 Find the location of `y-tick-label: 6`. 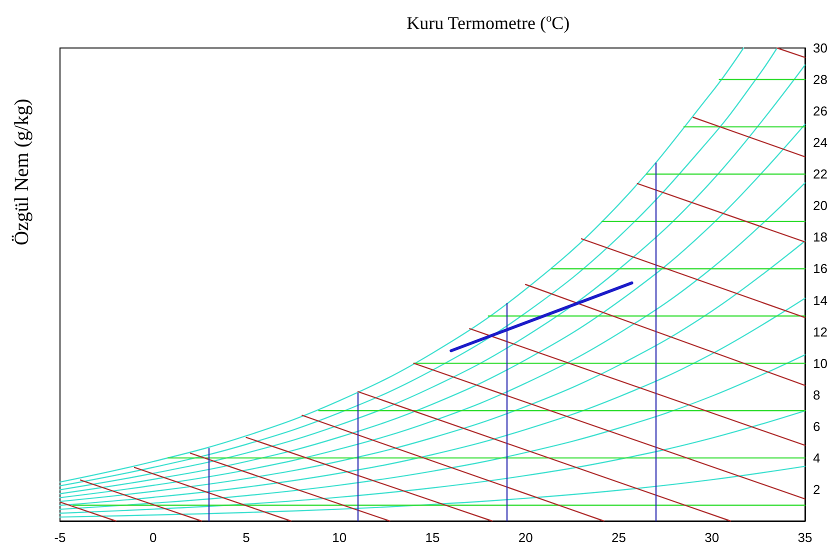

y-tick-label: 6 is located at coordinates (816, 426).